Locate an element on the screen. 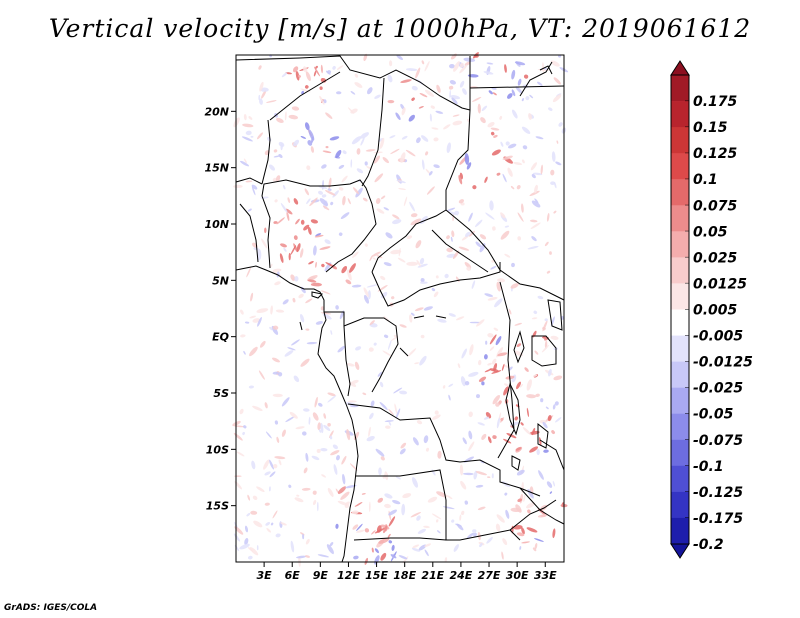 The height and width of the screenshot is (618, 800). lon-tick-label: 33E is located at coordinates (545, 575).